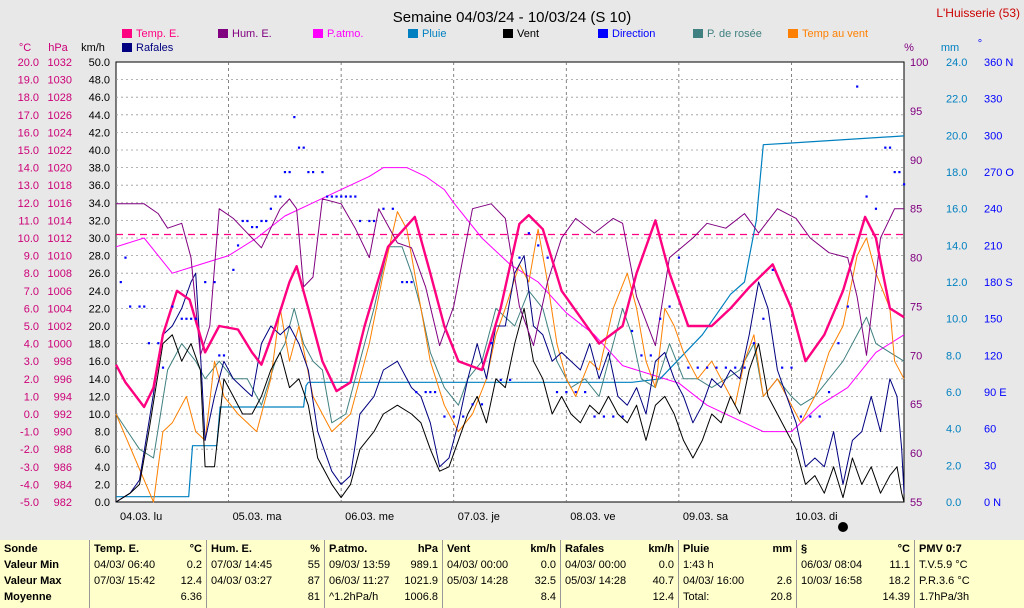 The image size is (1024, 608). Describe the element at coordinates (993, 246) in the screenshot. I see `tick-label-dir: 210` at that location.